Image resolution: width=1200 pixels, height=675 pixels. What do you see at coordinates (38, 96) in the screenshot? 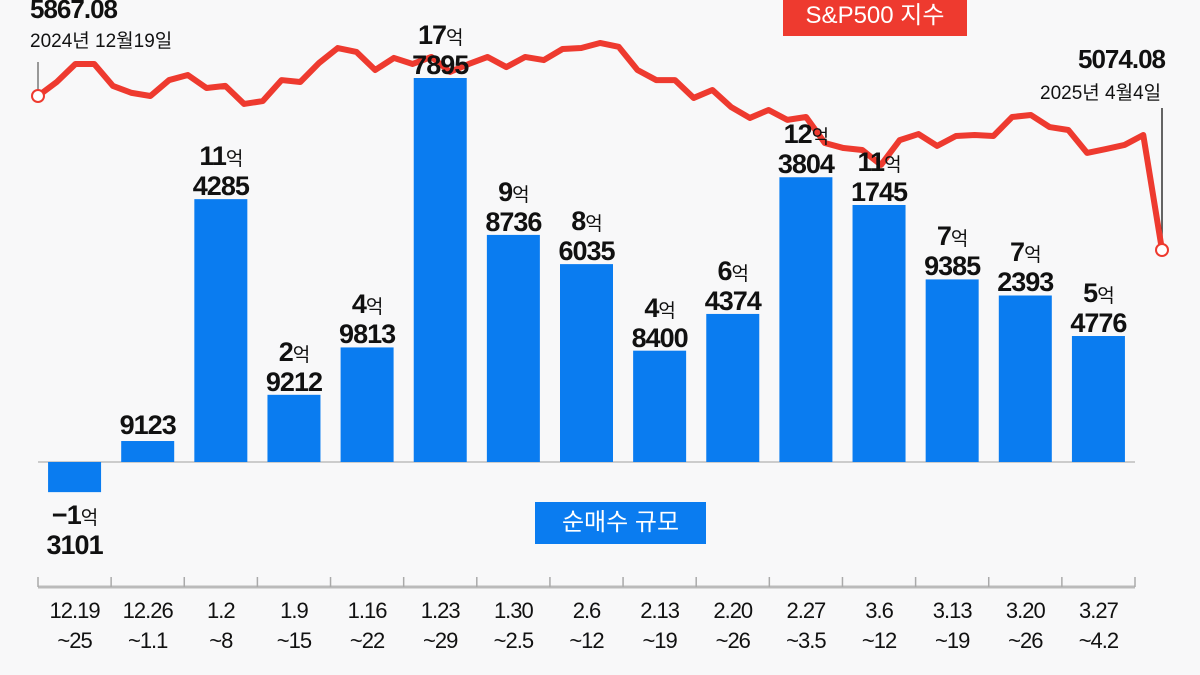
I see `start-point` at bounding box center [38, 96].